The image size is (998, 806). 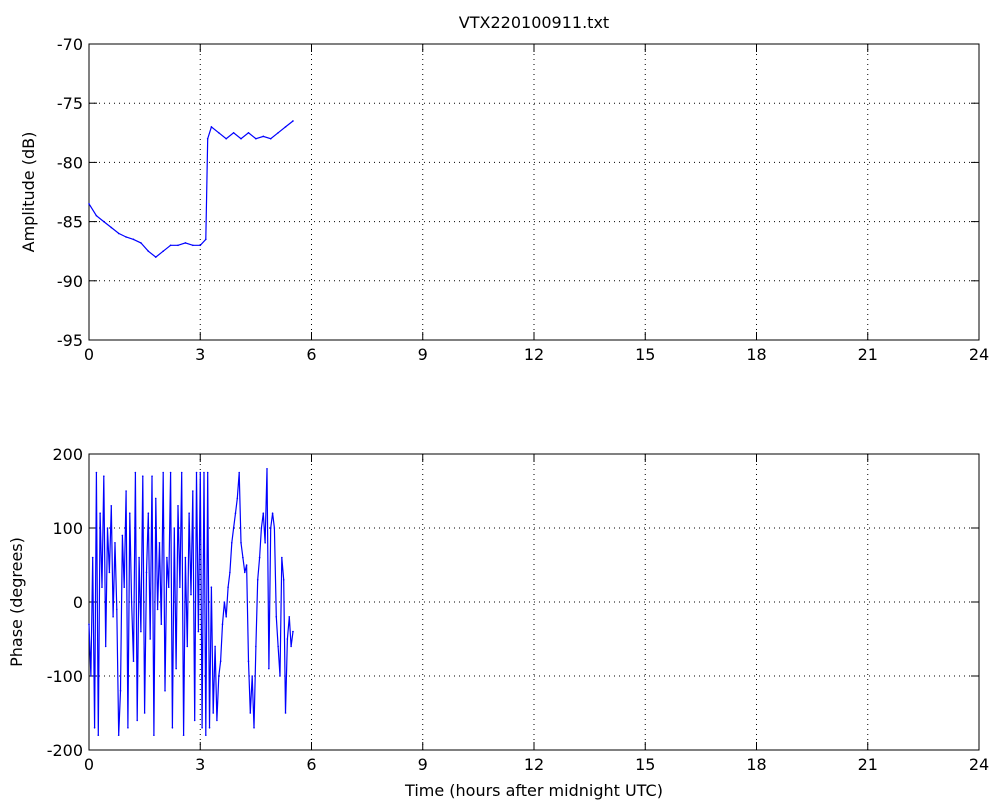 I want to click on y-tick-label: -80, so click(x=70, y=162).